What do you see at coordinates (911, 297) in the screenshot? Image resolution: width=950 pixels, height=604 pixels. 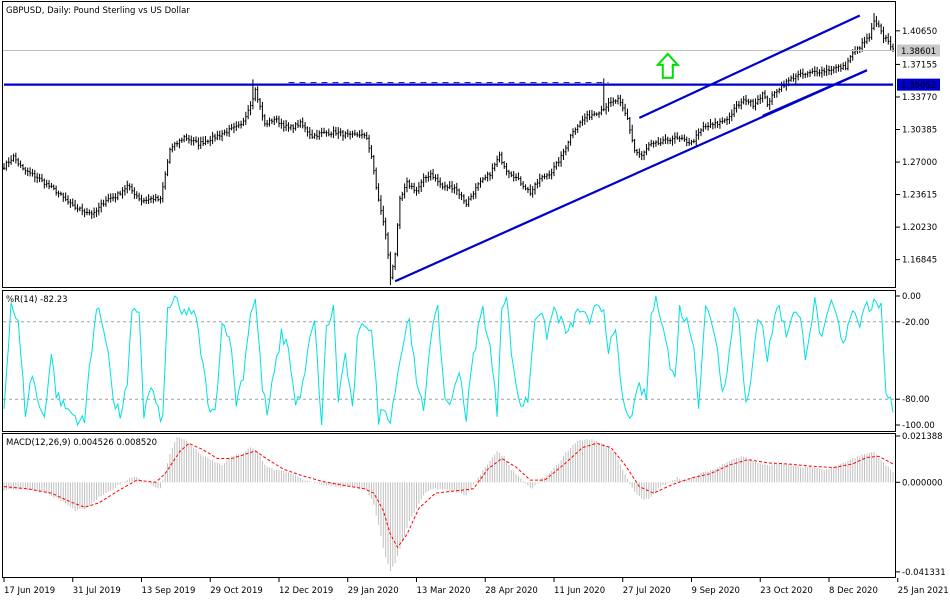 I see `y-tick-label: 0.00` at bounding box center [911, 297].